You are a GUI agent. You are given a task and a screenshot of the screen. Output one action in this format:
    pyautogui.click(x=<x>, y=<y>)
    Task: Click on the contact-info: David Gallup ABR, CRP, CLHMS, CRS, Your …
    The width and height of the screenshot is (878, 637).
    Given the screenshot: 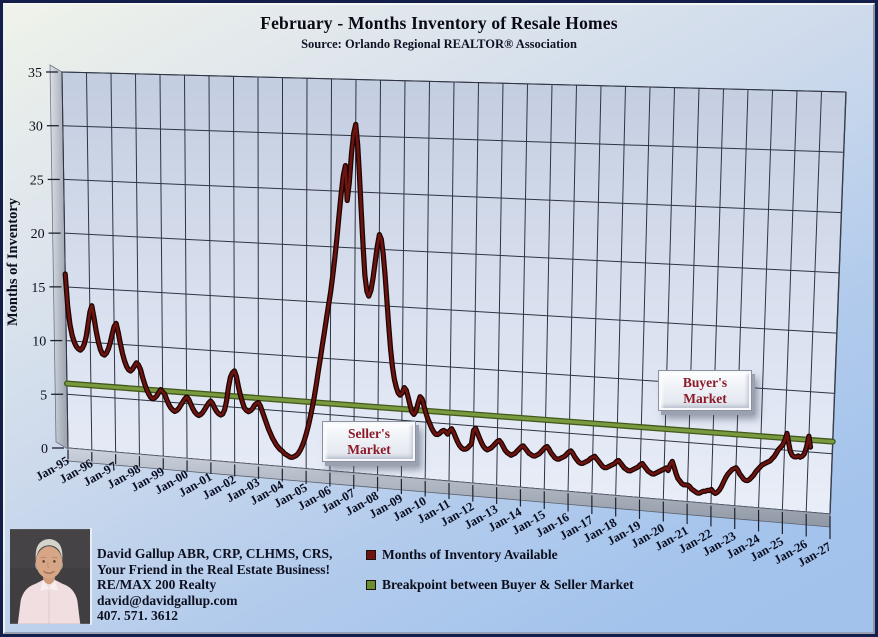 What is the action you would take?
    pyautogui.click(x=247, y=585)
    